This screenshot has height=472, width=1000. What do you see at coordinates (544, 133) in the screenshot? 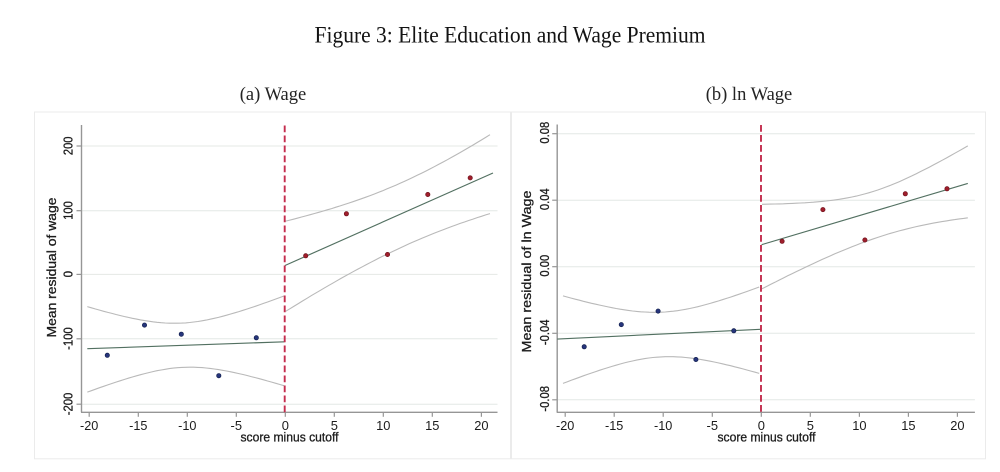
I see `svg-text: 0.08` at bounding box center [544, 133].